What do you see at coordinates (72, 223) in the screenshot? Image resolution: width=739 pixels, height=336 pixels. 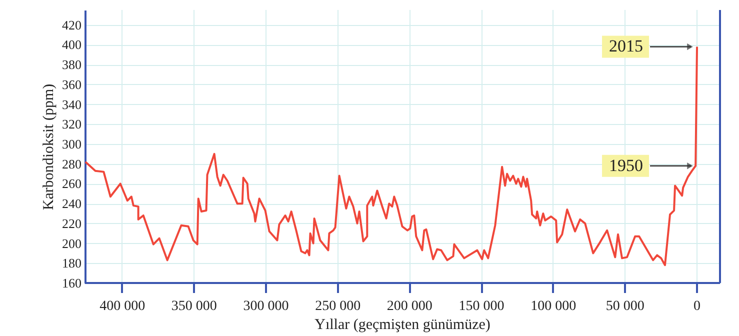 I see `y-tick-label: 220` at bounding box center [72, 223].